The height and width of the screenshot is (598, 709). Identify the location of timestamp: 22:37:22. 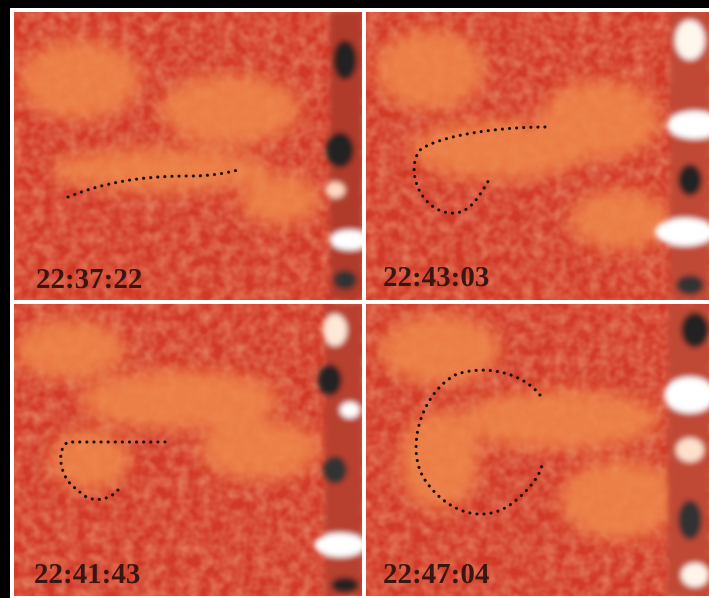
(89, 279).